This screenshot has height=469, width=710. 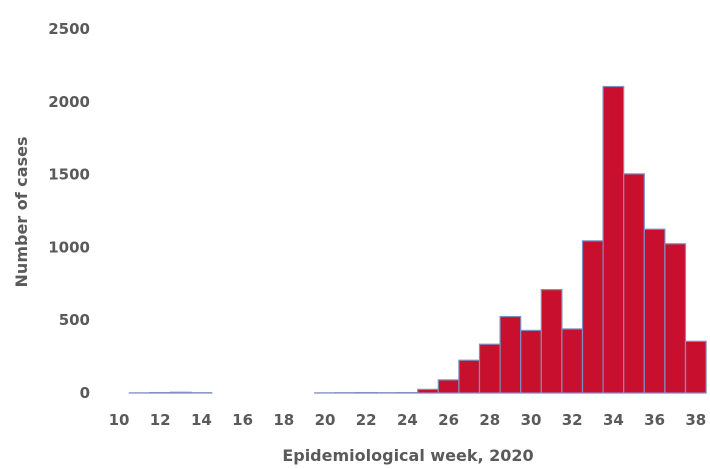 What do you see at coordinates (366, 420) in the screenshot?
I see `x-tick-label: 22` at bounding box center [366, 420].